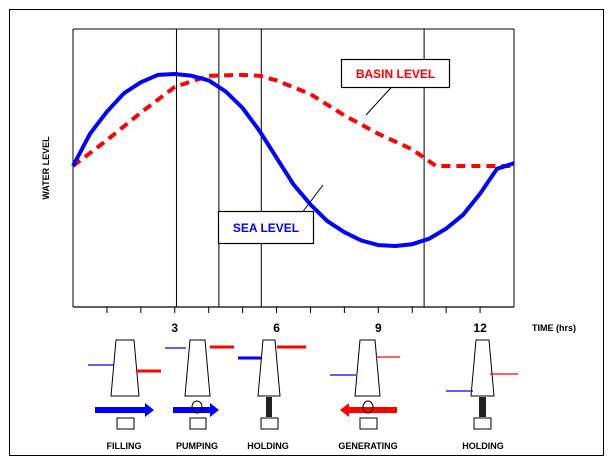  Describe the element at coordinates (344, 410) in the screenshot. I see `flow-arrow-left-icon` at that location.